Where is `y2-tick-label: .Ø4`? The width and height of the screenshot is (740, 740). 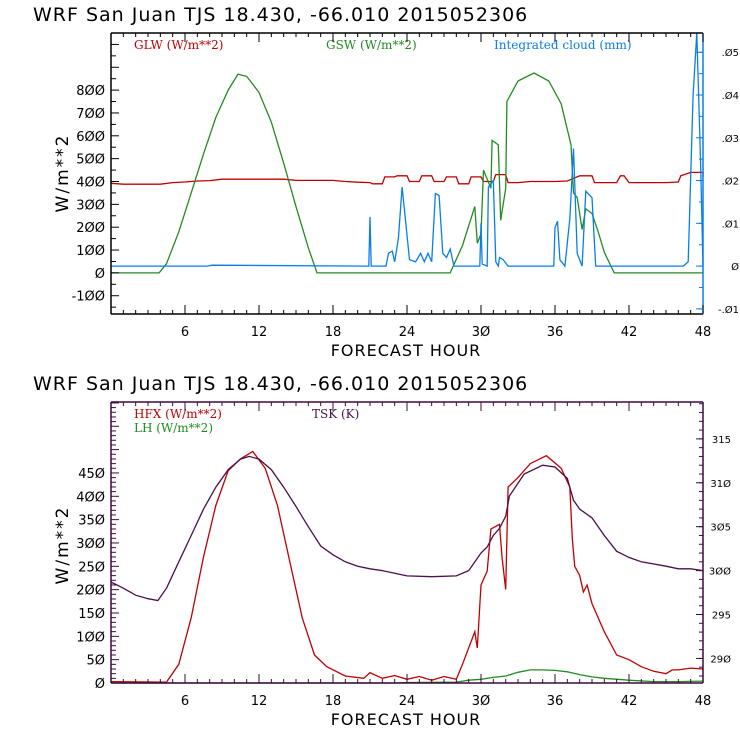
y2-tick-label: .Ø4 is located at coordinates (730, 96).